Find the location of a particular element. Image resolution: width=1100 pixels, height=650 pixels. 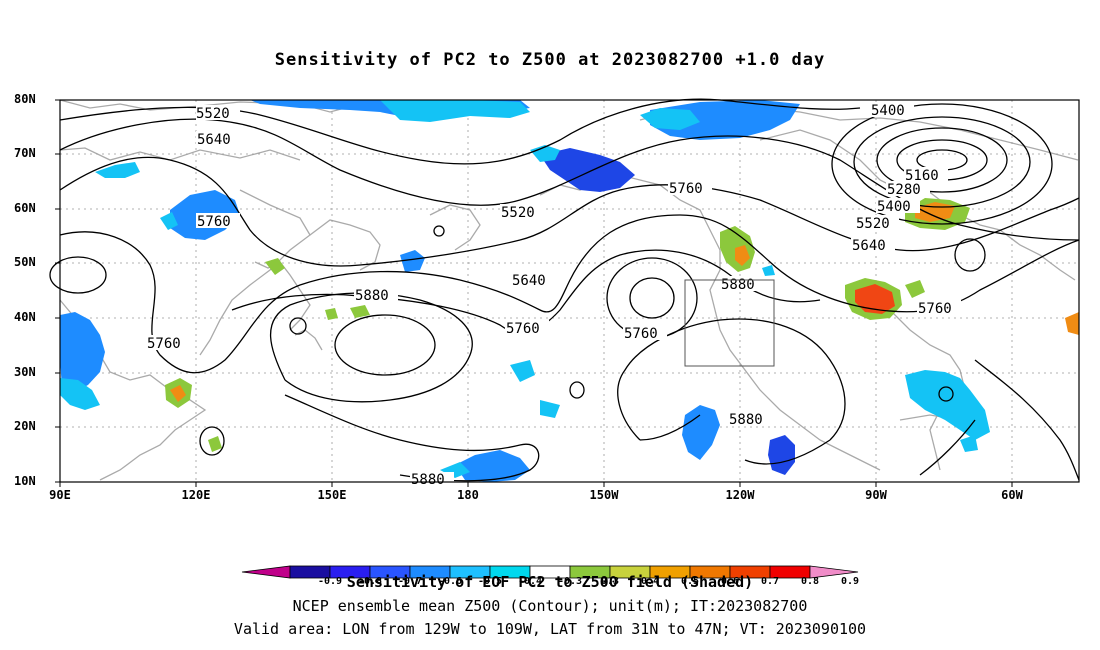

lat-label-50n: 50N is located at coordinates (25, 262).